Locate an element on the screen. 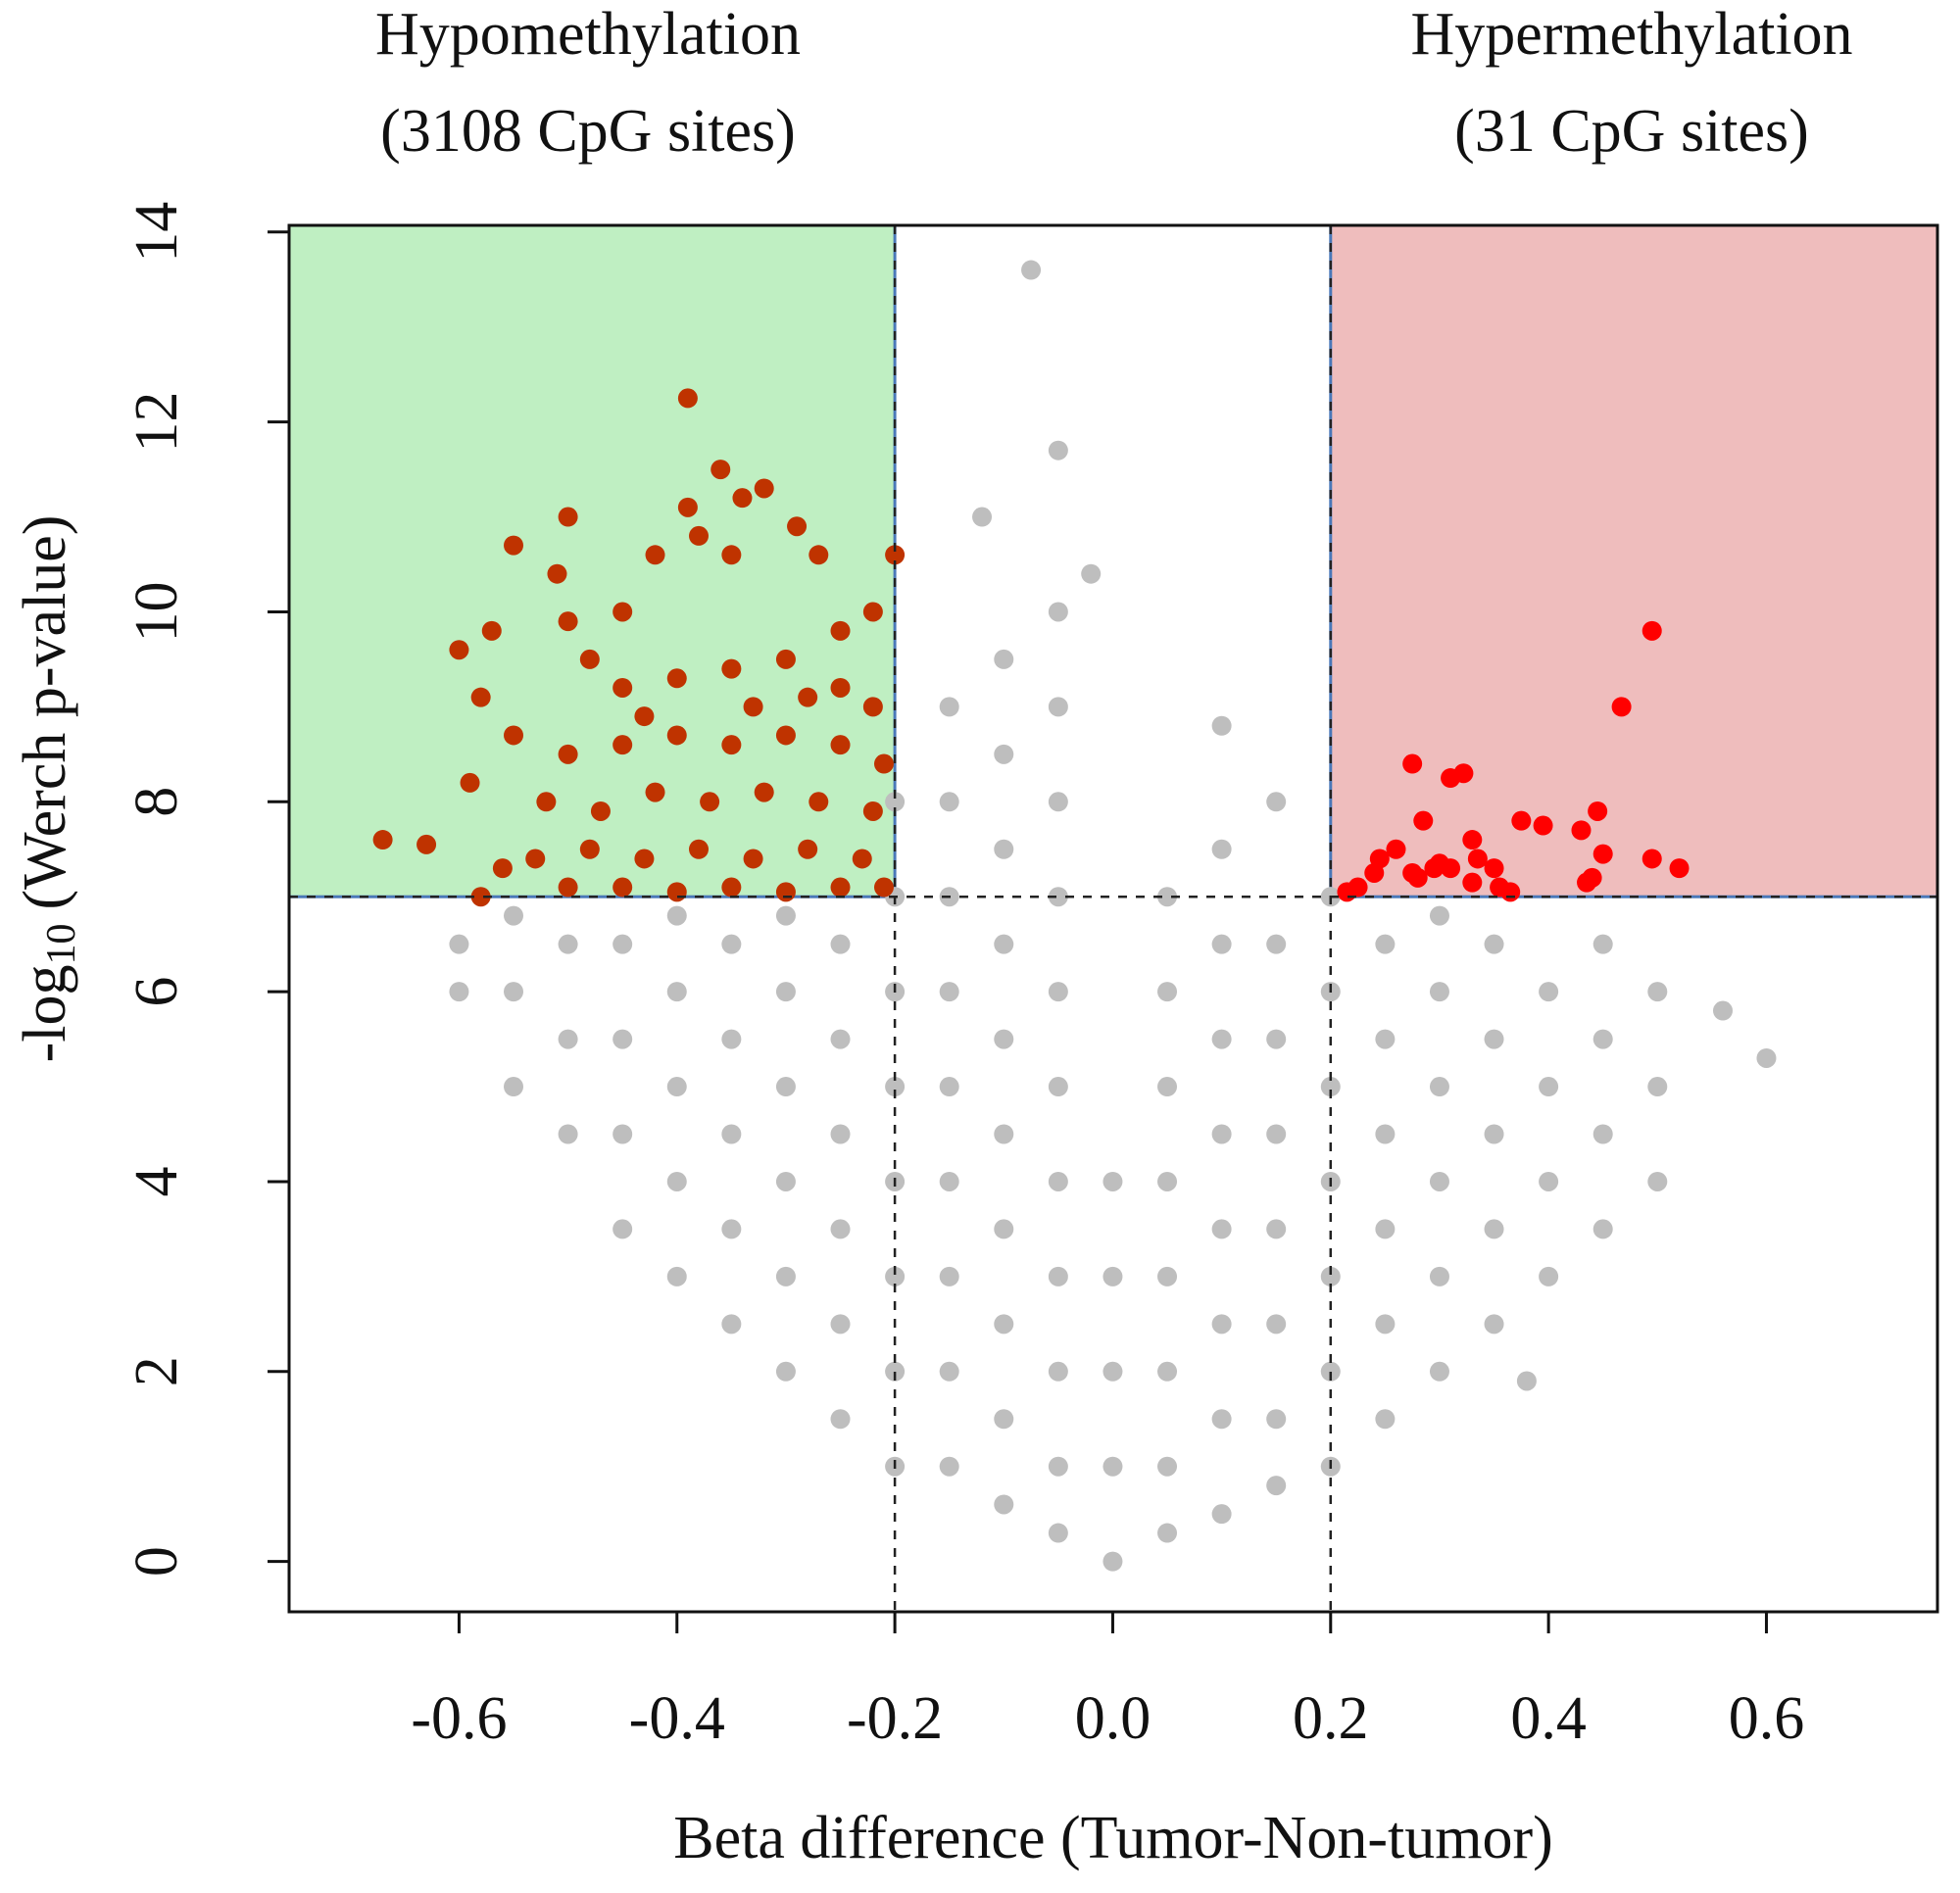  x-axis-label: Beta difference (Tumor-Non-tumor) is located at coordinates (1113, 1838).